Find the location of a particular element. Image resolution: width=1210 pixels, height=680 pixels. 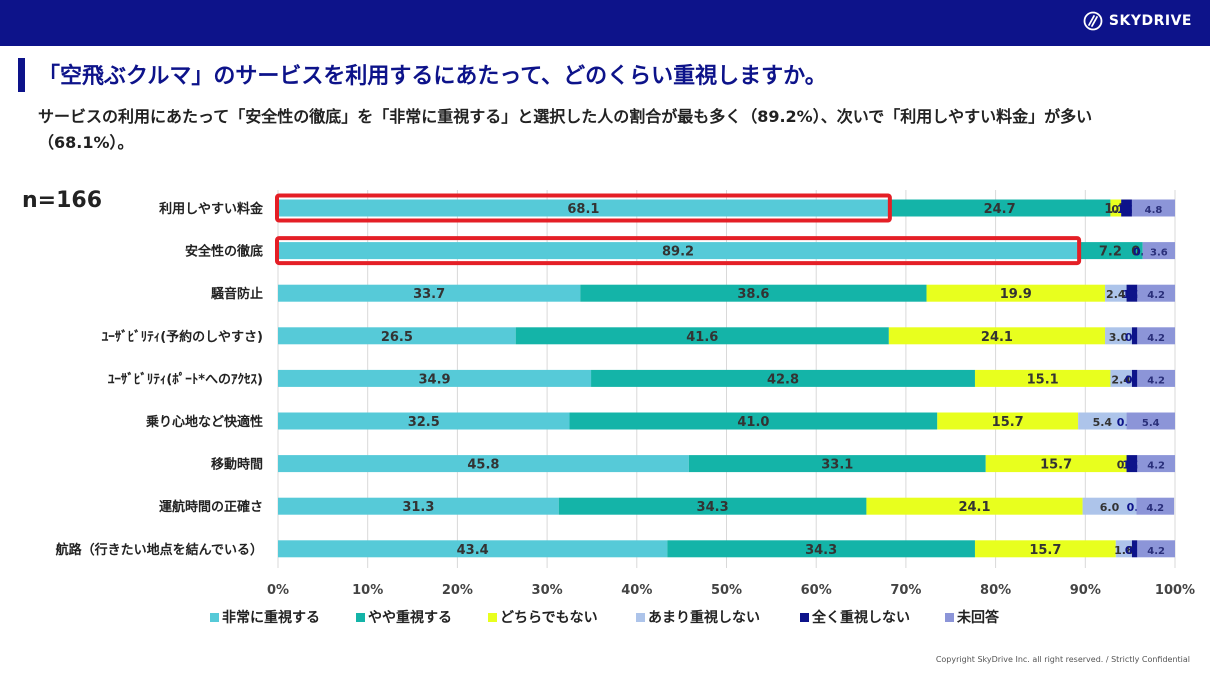

data-label: 1.8 is located at coordinates (1124, 550).